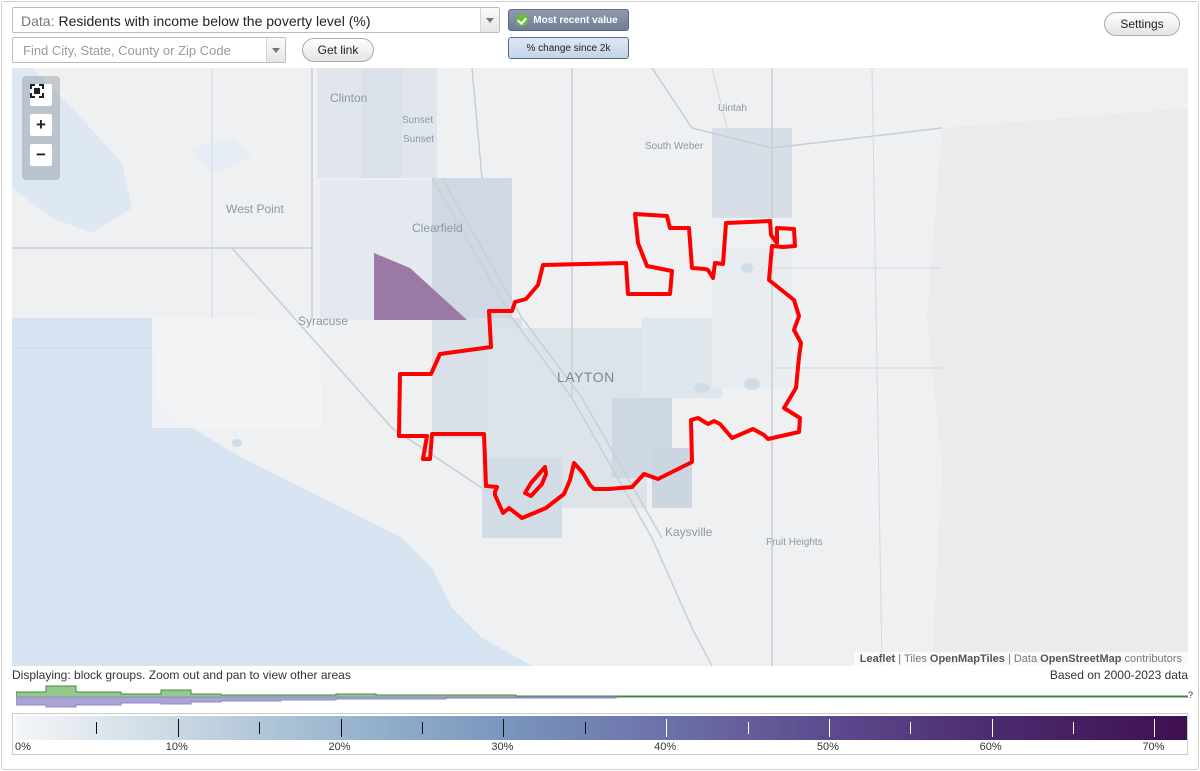  I want to click on label-south-weber: South Weber, so click(674, 146).